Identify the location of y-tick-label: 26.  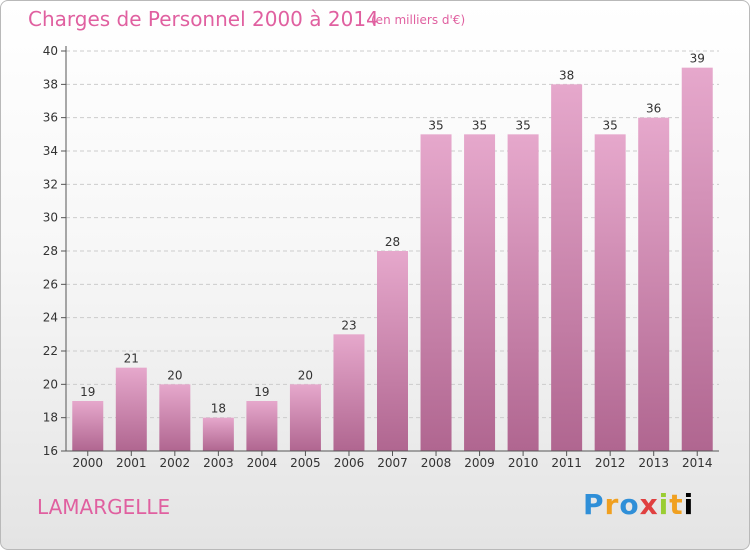
(50, 284).